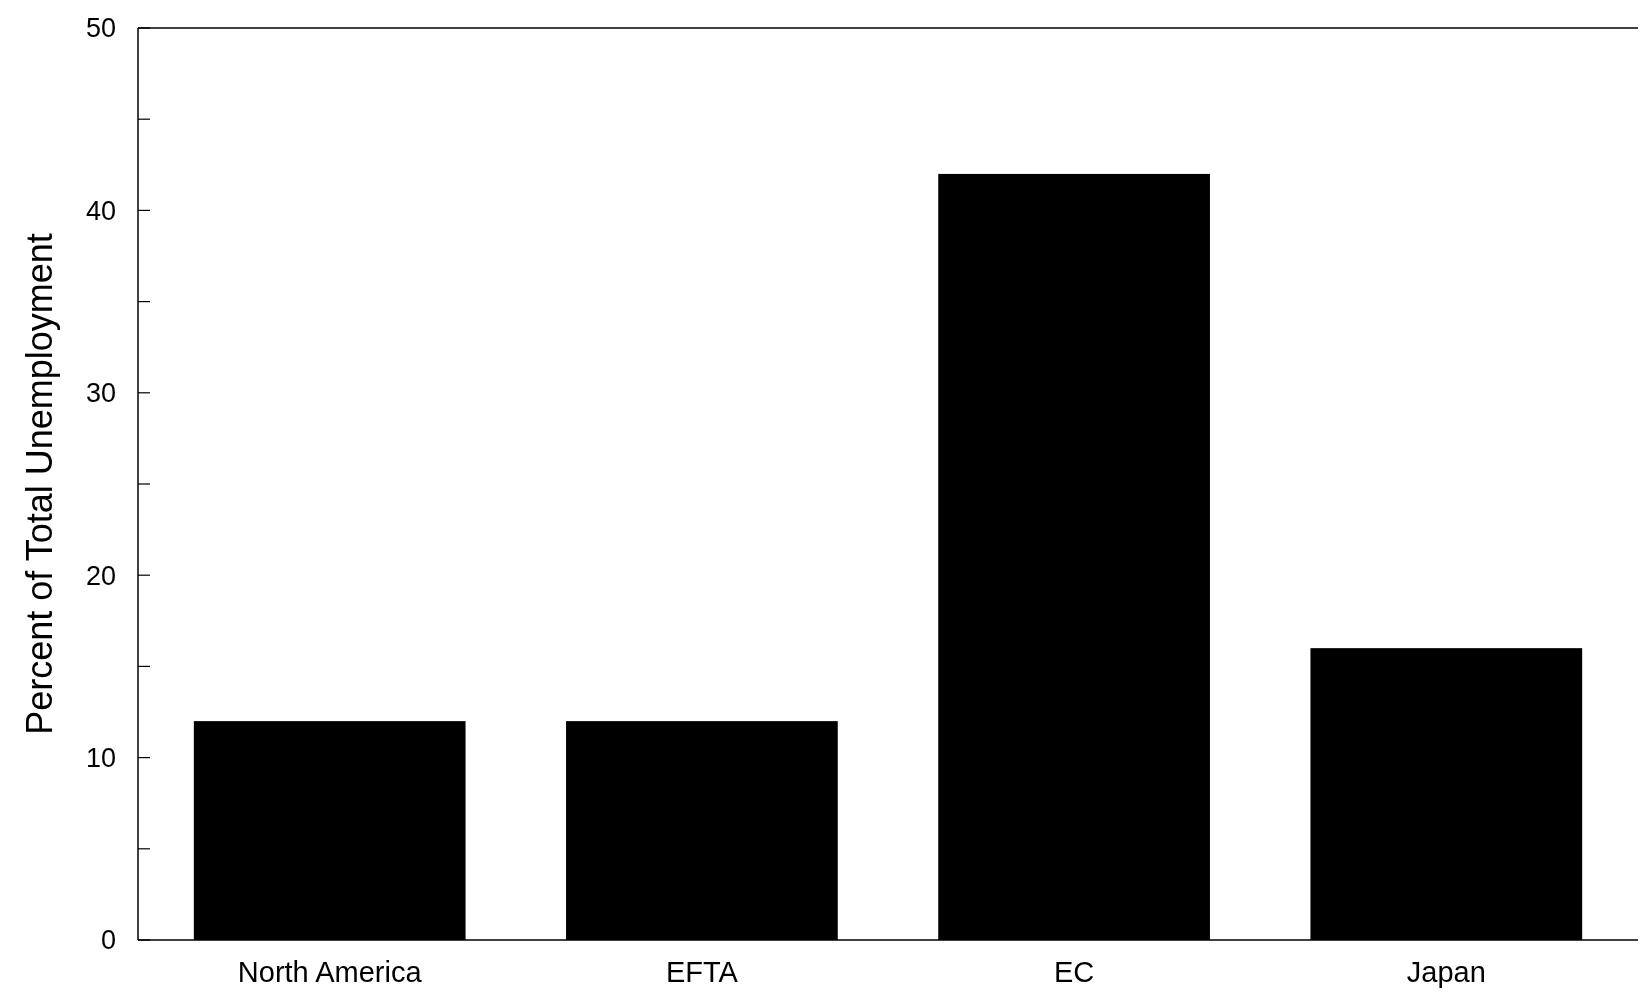 Image resolution: width=1646 pixels, height=998 pixels. What do you see at coordinates (1446, 972) in the screenshot?
I see `x-tick-label: Japan` at bounding box center [1446, 972].